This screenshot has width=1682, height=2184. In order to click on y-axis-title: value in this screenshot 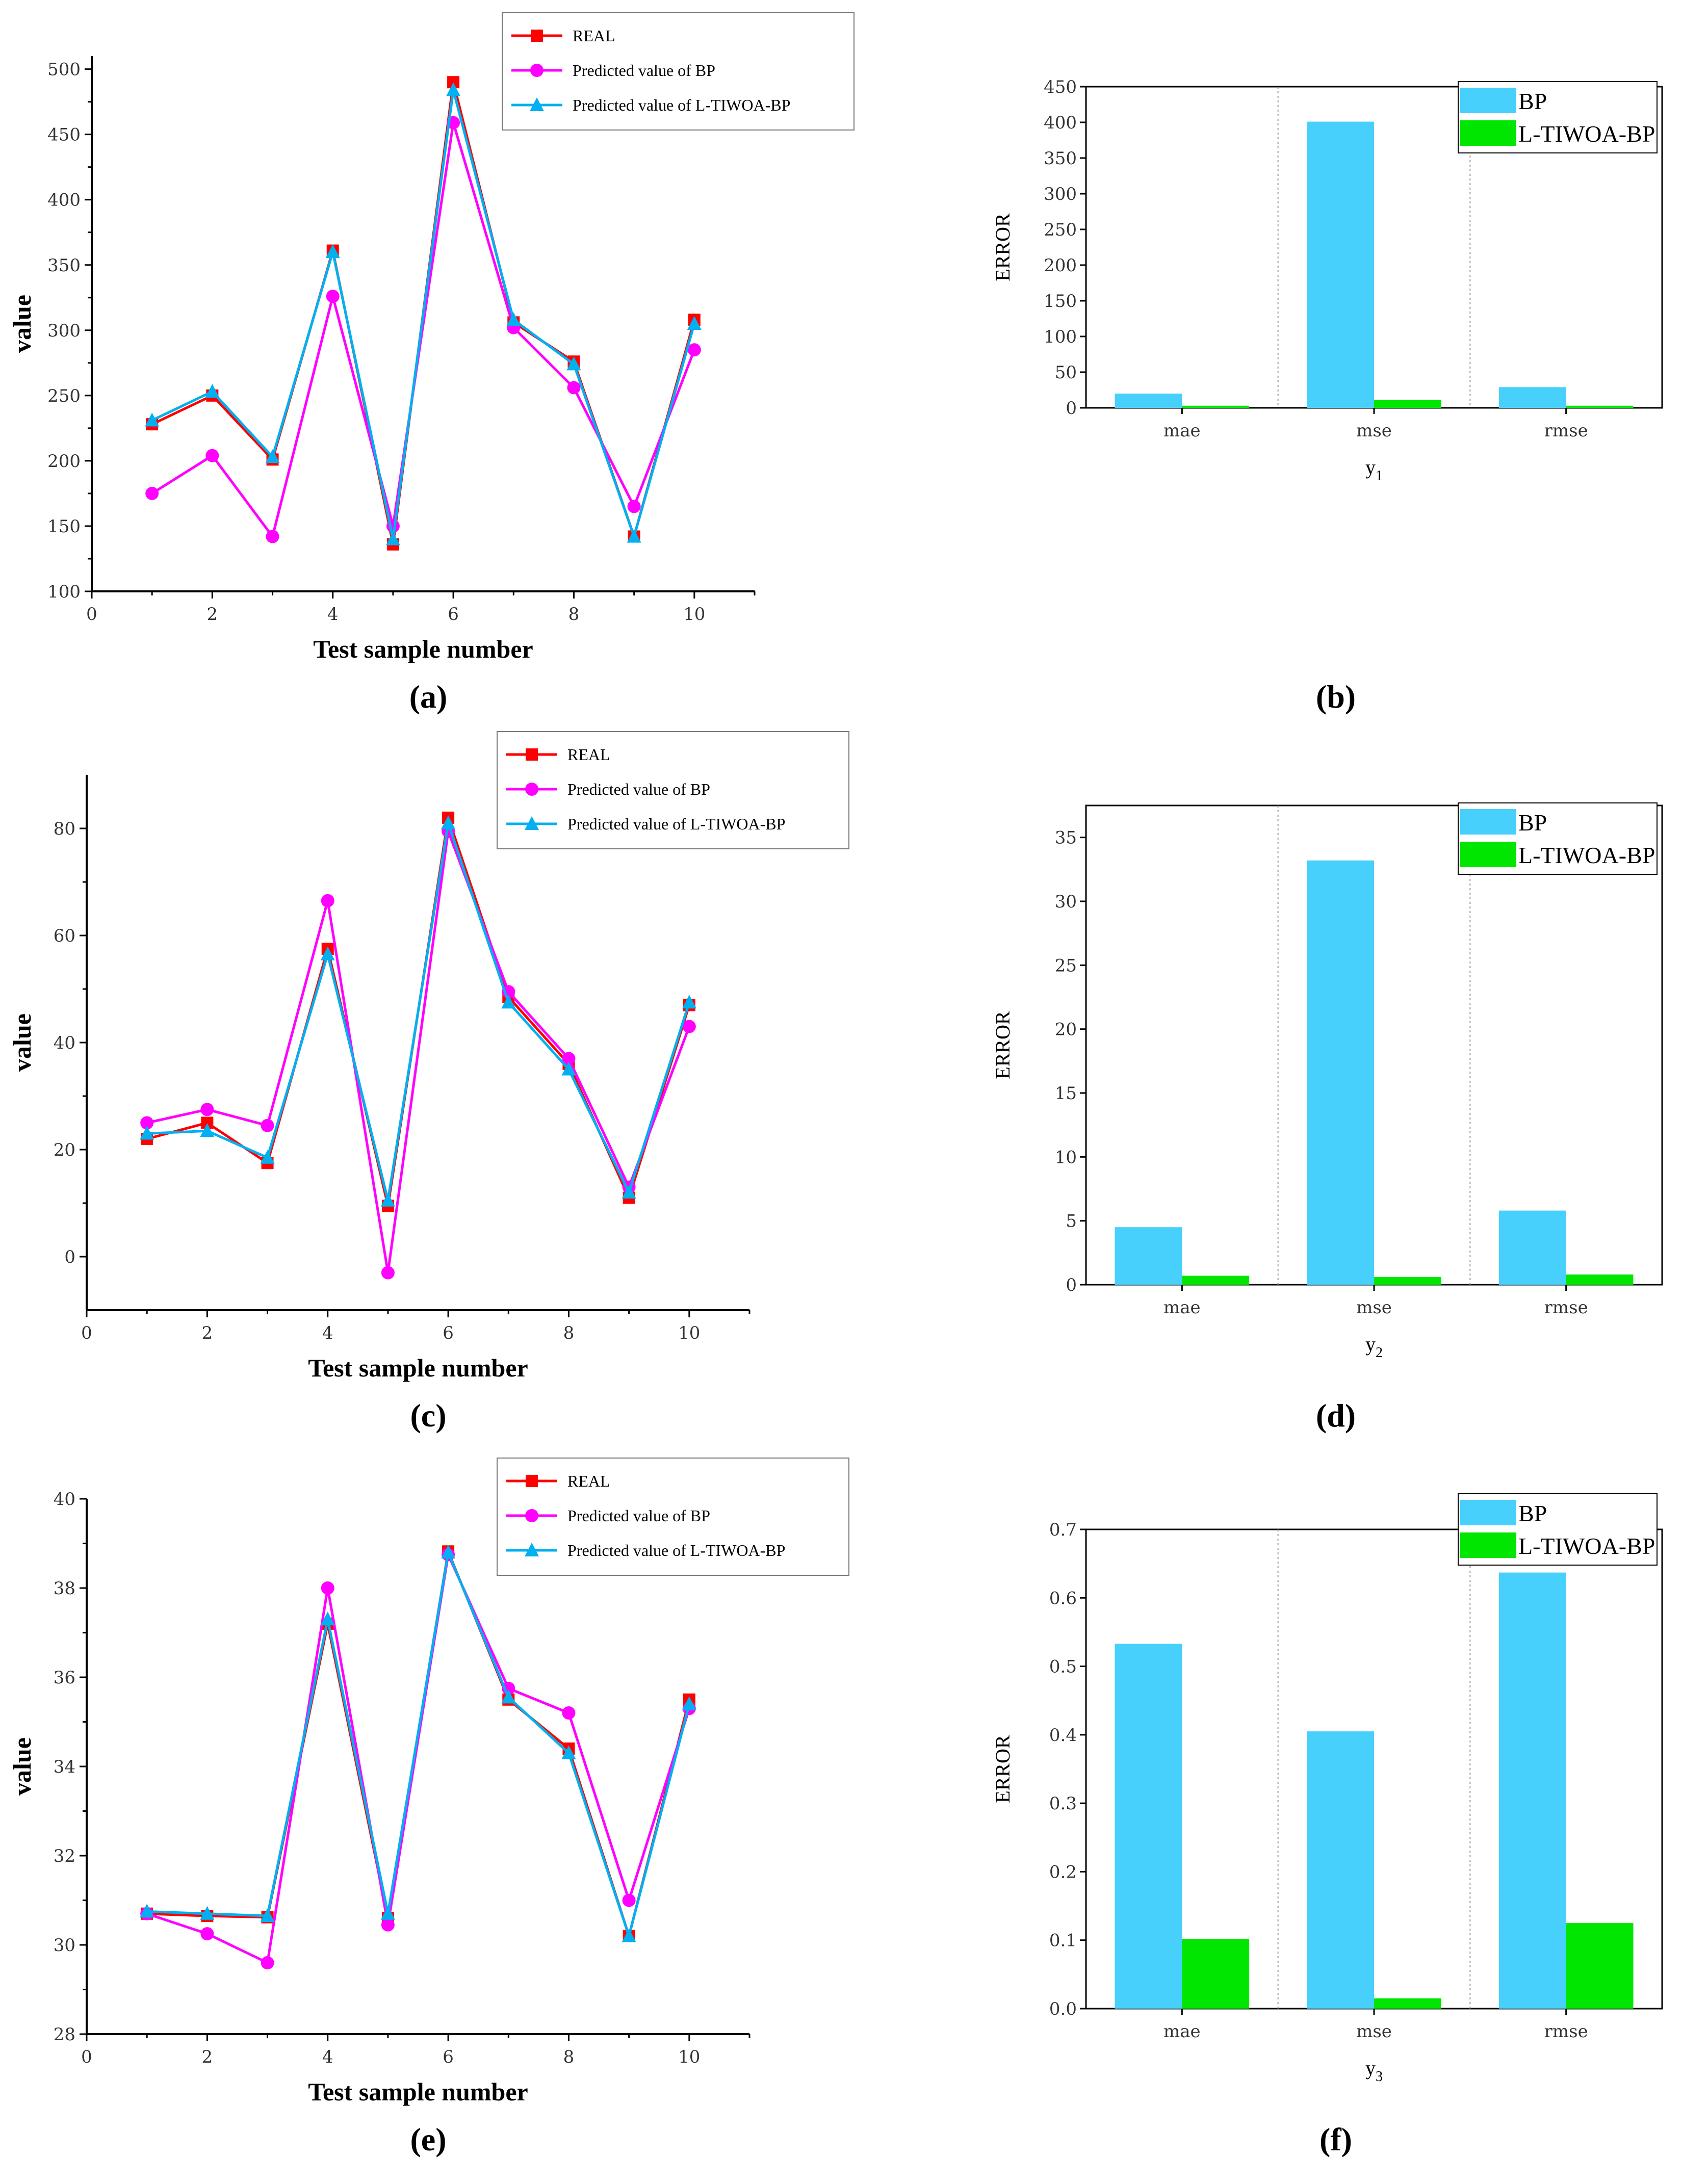, I will do `click(22, 324)`.